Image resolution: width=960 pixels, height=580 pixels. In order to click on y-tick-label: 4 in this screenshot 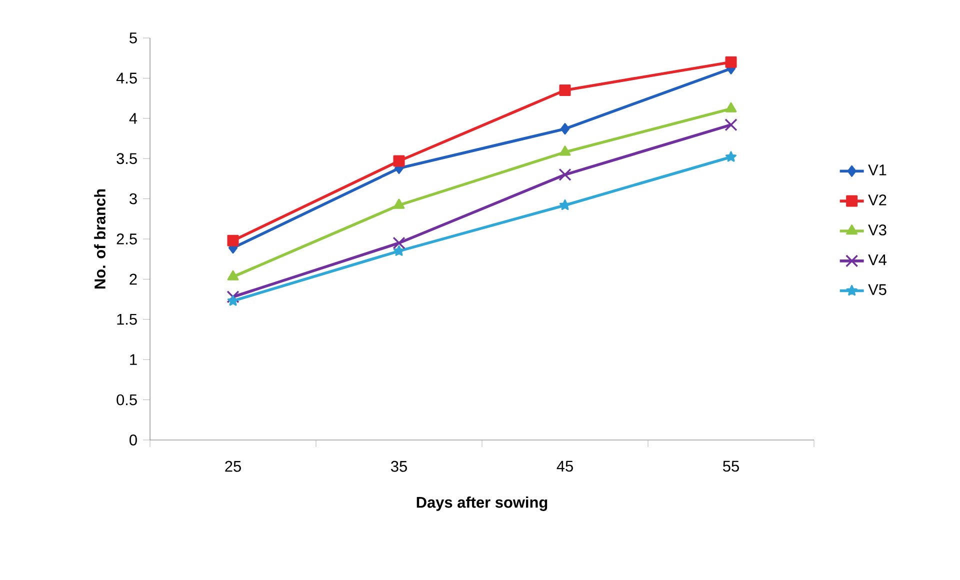, I will do `click(133, 118)`.